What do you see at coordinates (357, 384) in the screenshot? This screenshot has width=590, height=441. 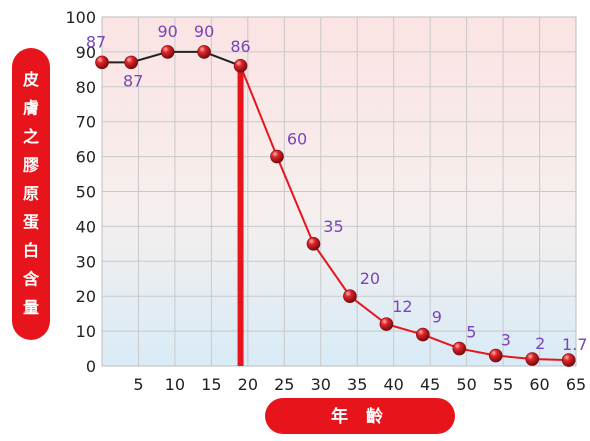 I see `x-tick-label: 35` at bounding box center [357, 384].